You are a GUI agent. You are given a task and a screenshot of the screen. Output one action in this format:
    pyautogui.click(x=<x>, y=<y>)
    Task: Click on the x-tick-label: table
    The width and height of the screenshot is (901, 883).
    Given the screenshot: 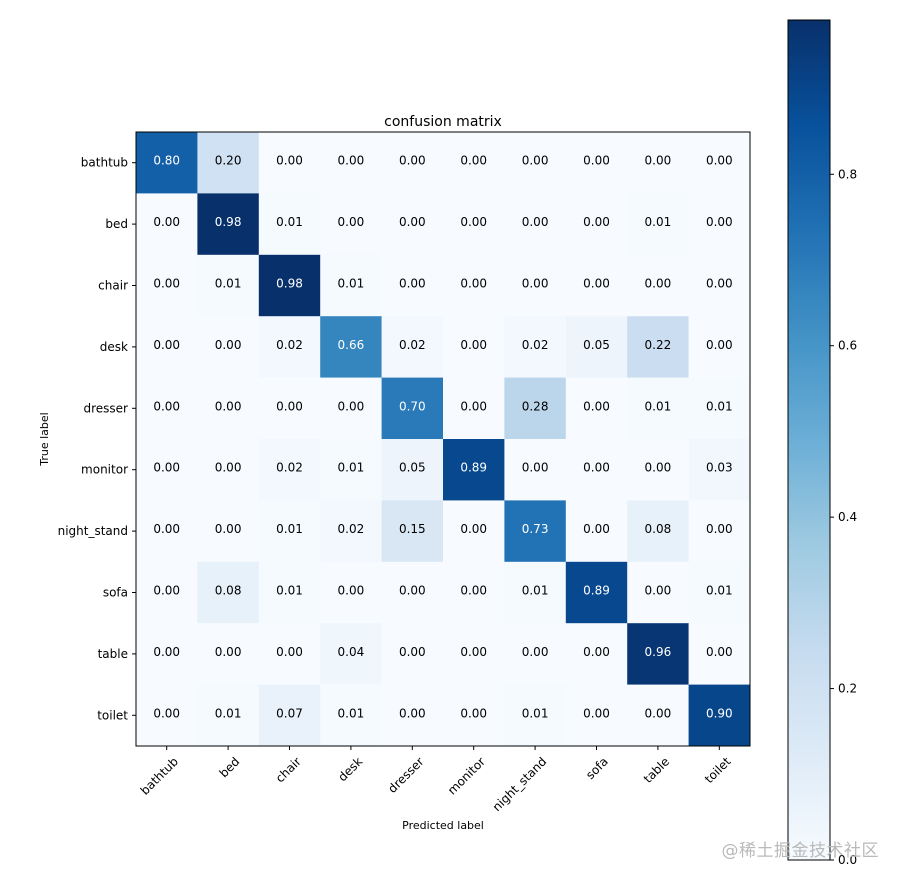 What is the action you would take?
    pyautogui.click(x=656, y=769)
    